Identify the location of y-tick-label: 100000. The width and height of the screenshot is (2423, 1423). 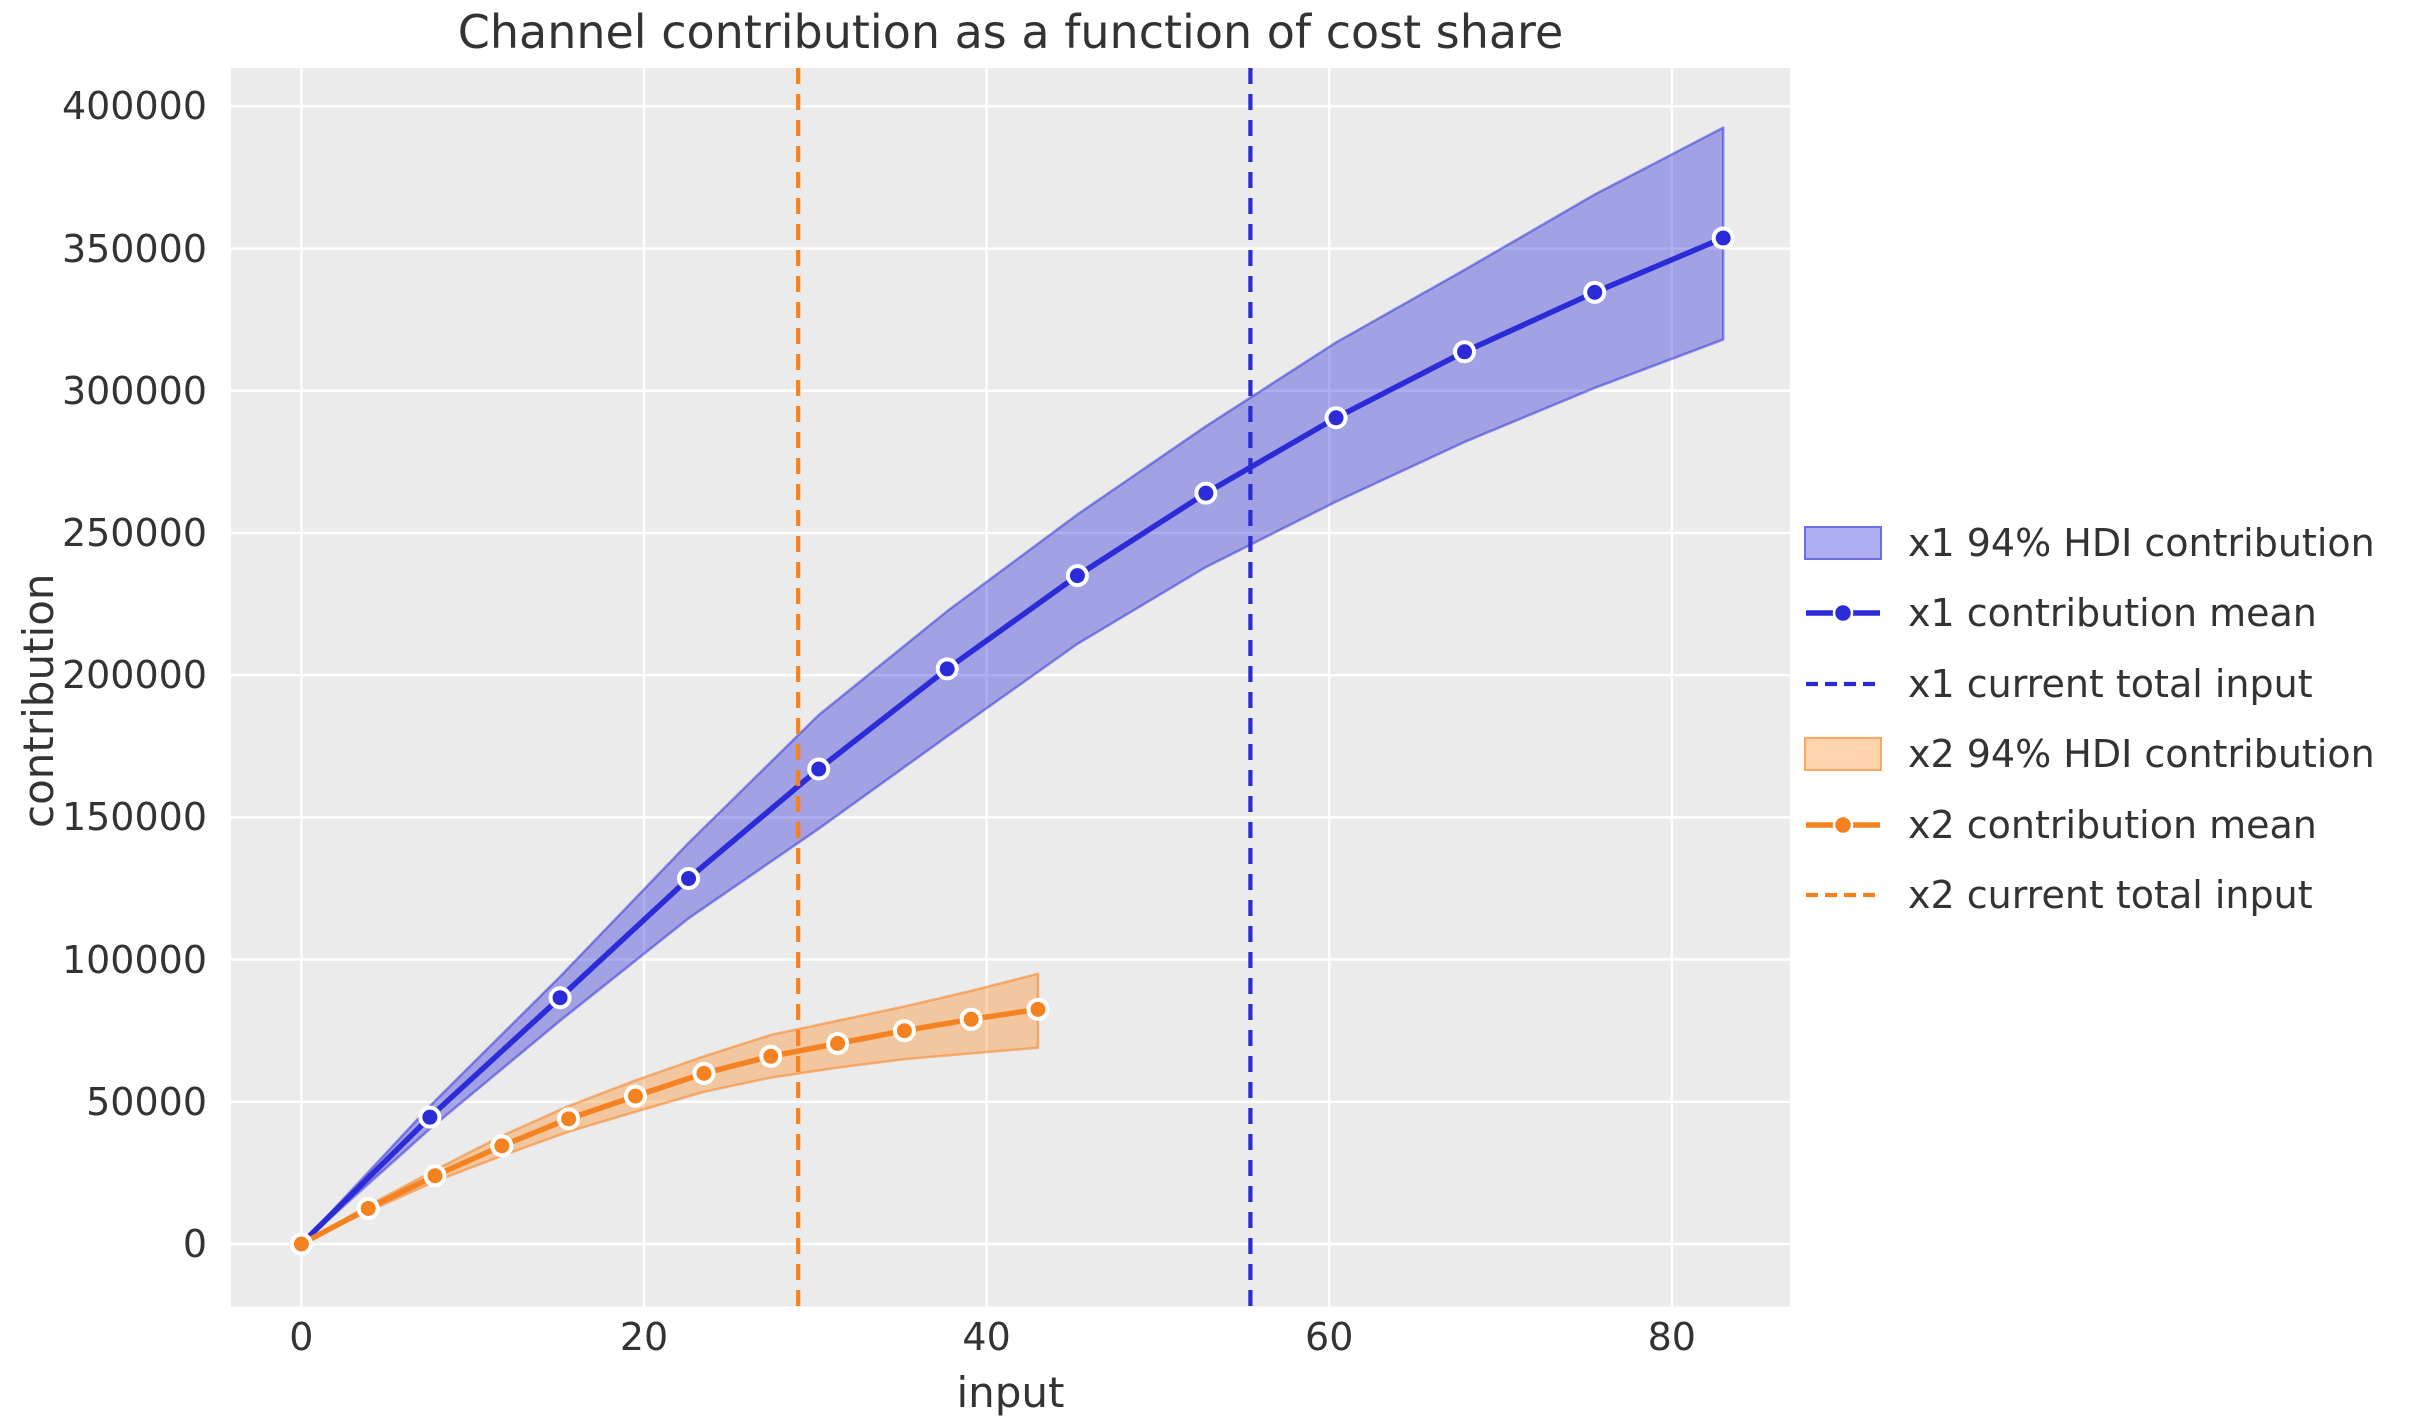
(134, 959).